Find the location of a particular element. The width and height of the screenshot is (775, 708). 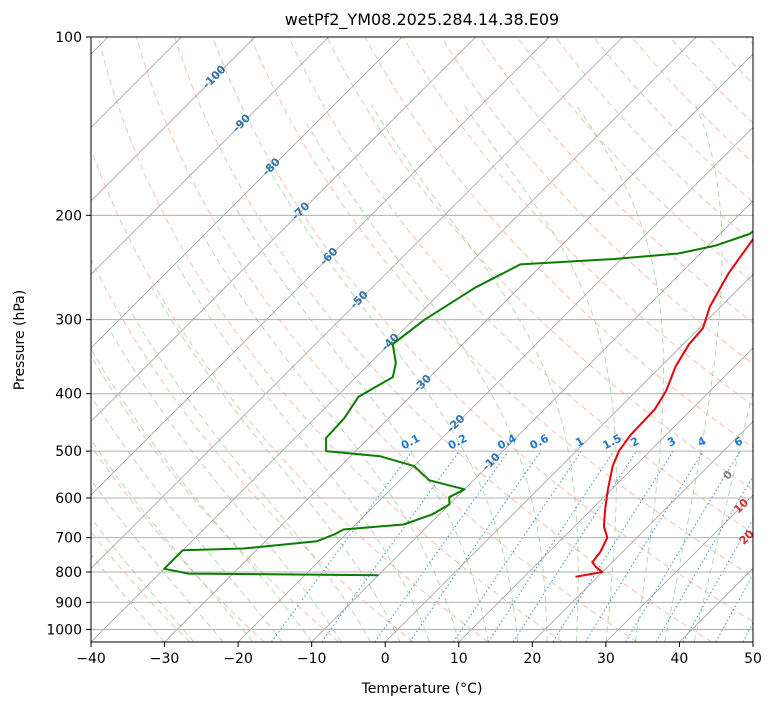

chart-title: wetPf2_YM08.2025.284.14.38.E09 is located at coordinates (422, 20).